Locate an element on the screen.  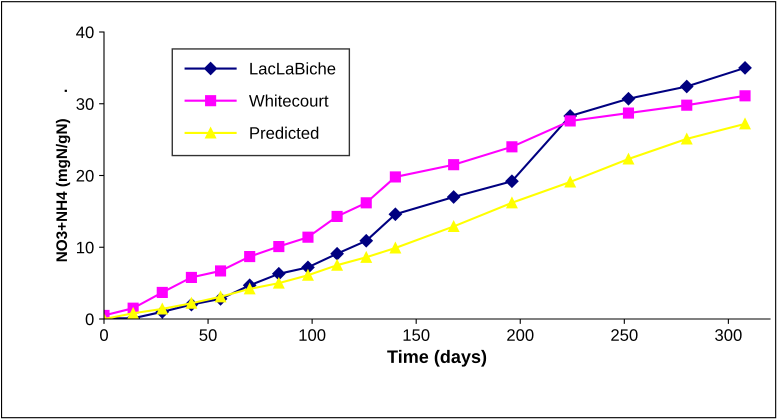
y-tick-label: 10 is located at coordinates (85, 248).